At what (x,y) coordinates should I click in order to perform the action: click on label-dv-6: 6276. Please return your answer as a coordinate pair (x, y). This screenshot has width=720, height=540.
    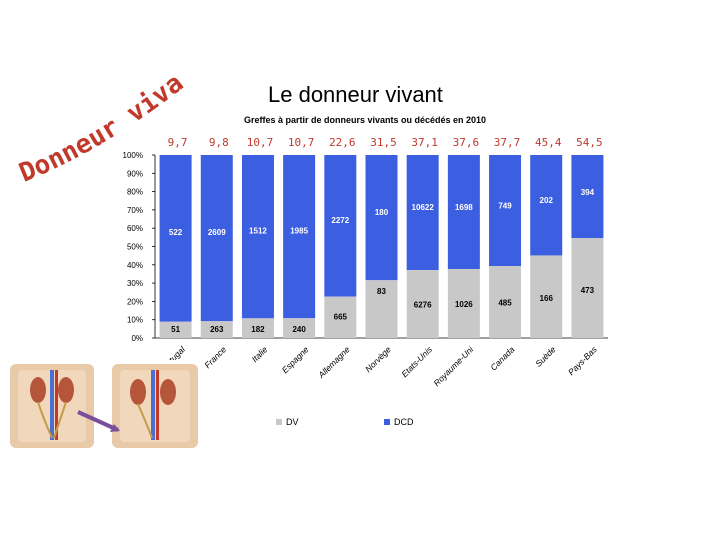
    Looking at the image, I should click on (423, 304).